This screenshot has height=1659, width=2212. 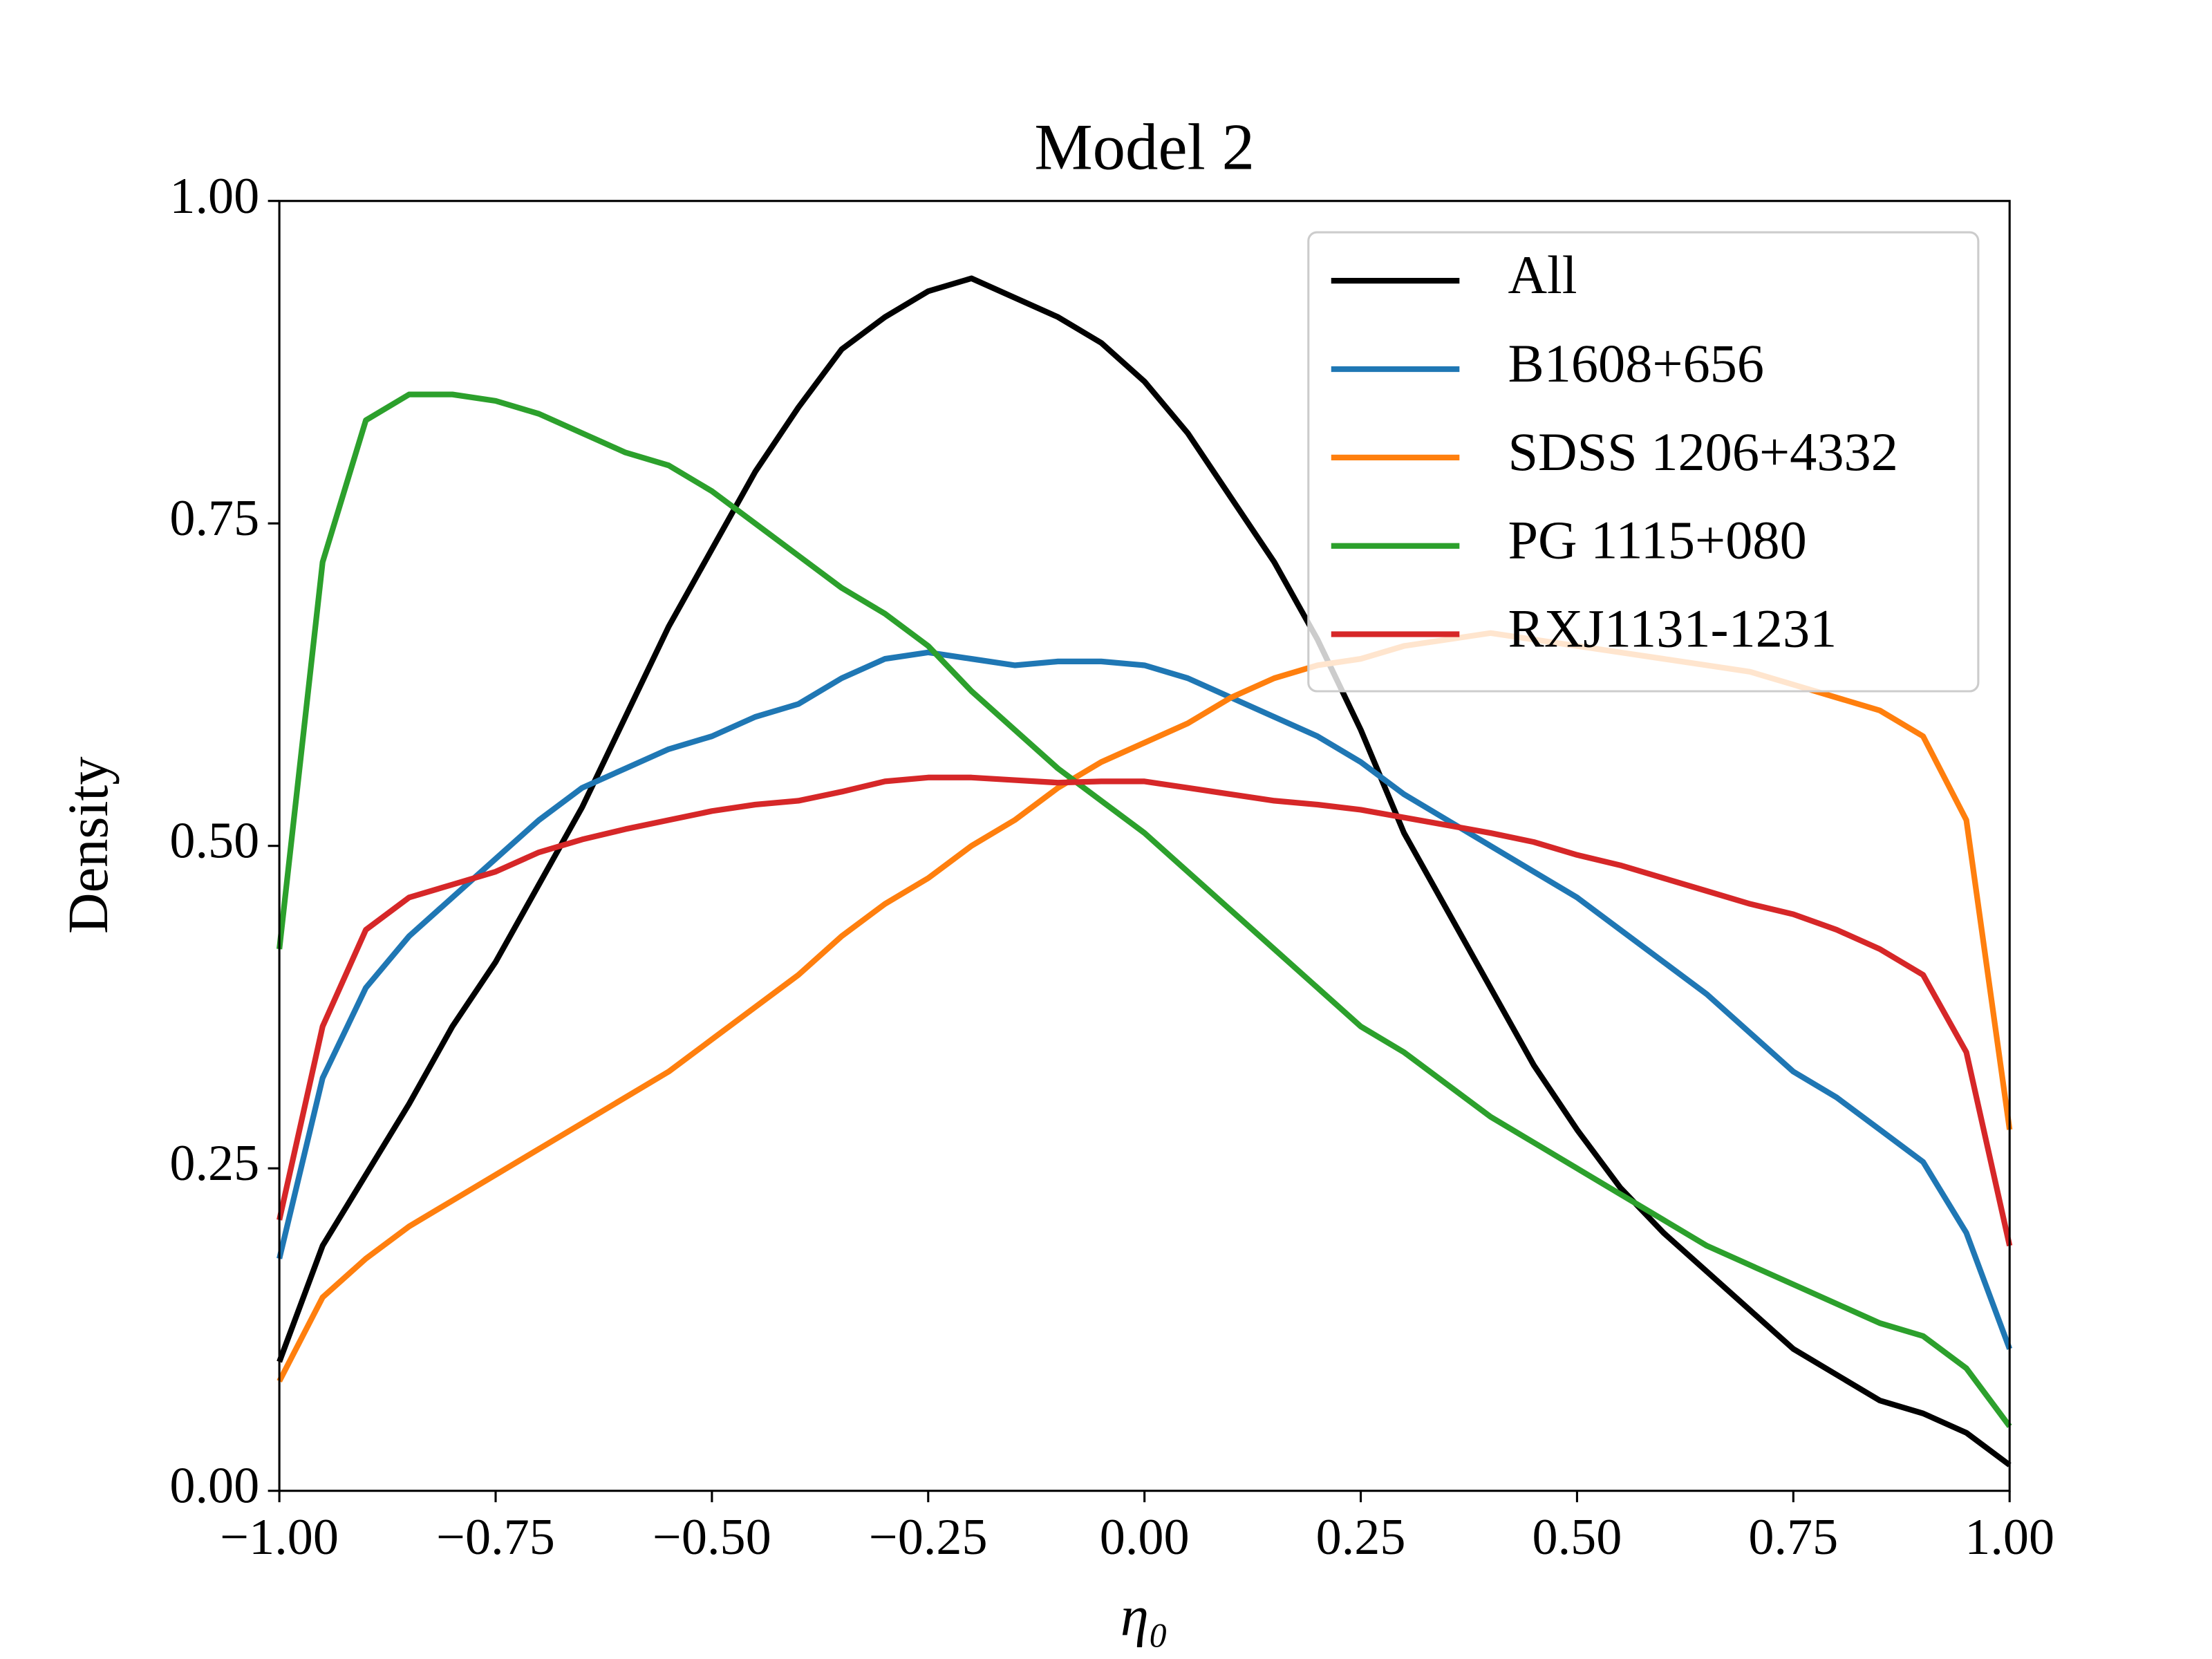 What do you see at coordinates (1145, 146) in the screenshot?
I see `chart-title: Model 2` at bounding box center [1145, 146].